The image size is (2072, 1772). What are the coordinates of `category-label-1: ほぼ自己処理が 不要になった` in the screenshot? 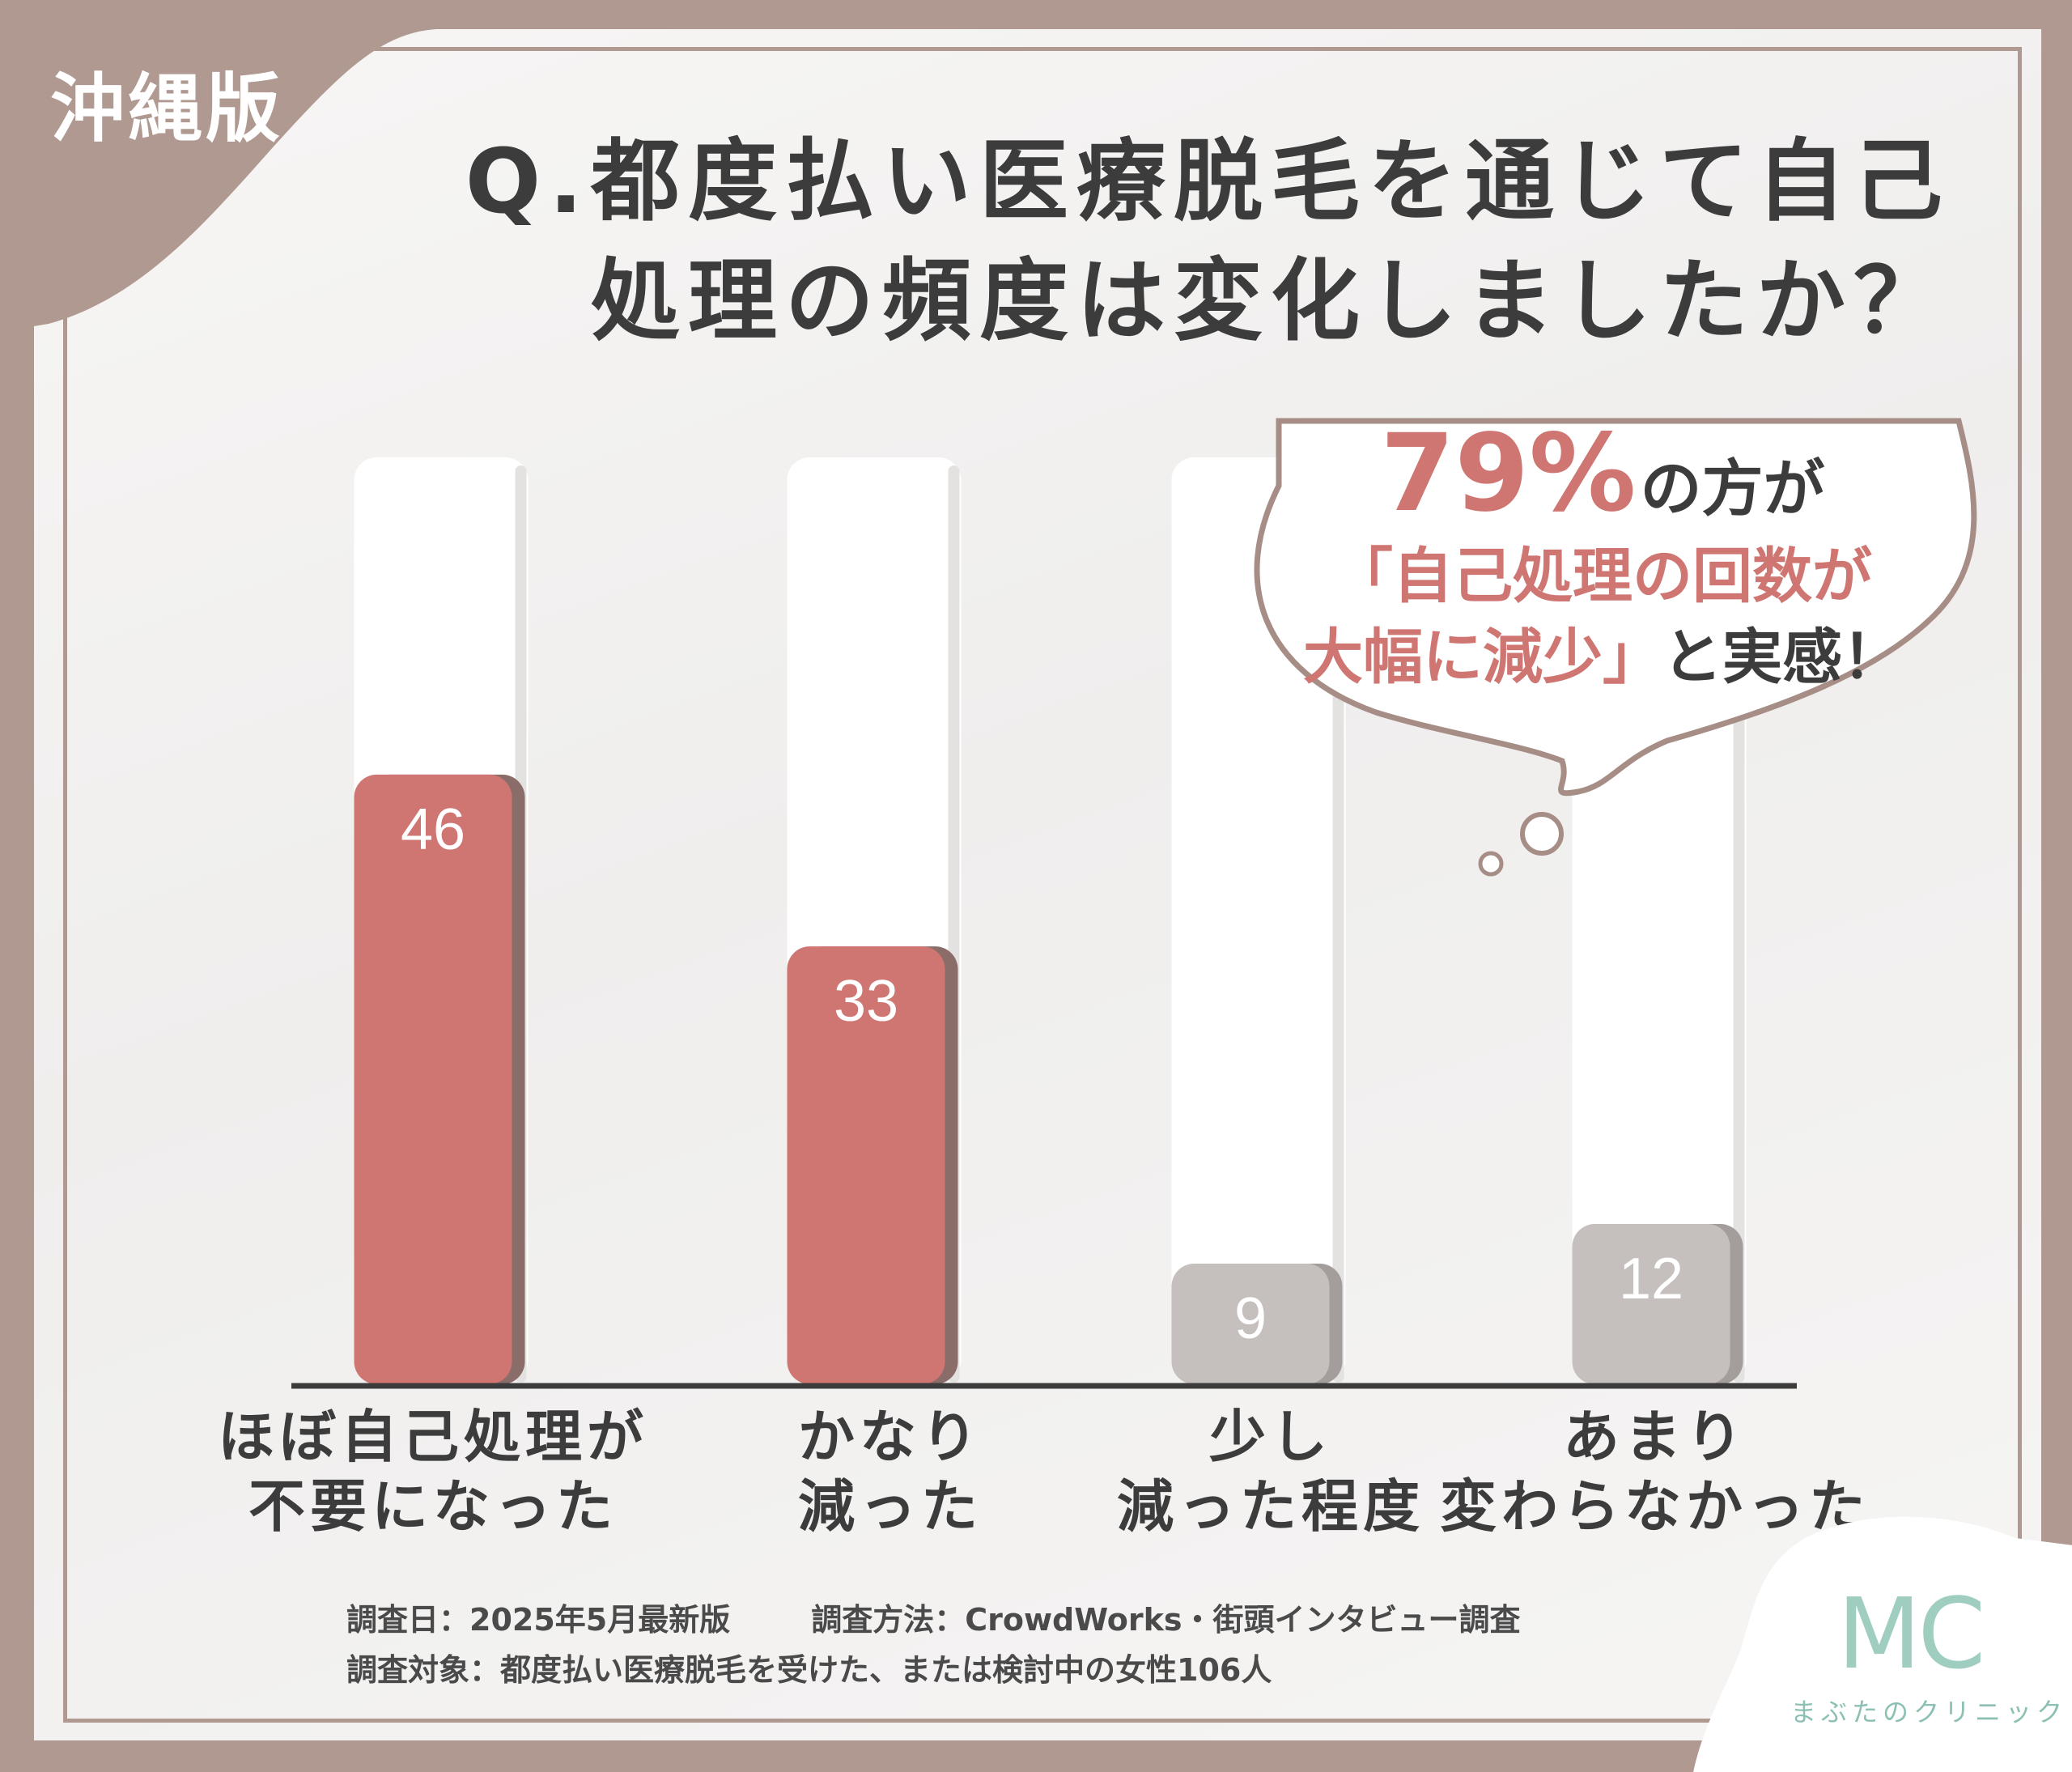 It's located at (433, 1472).